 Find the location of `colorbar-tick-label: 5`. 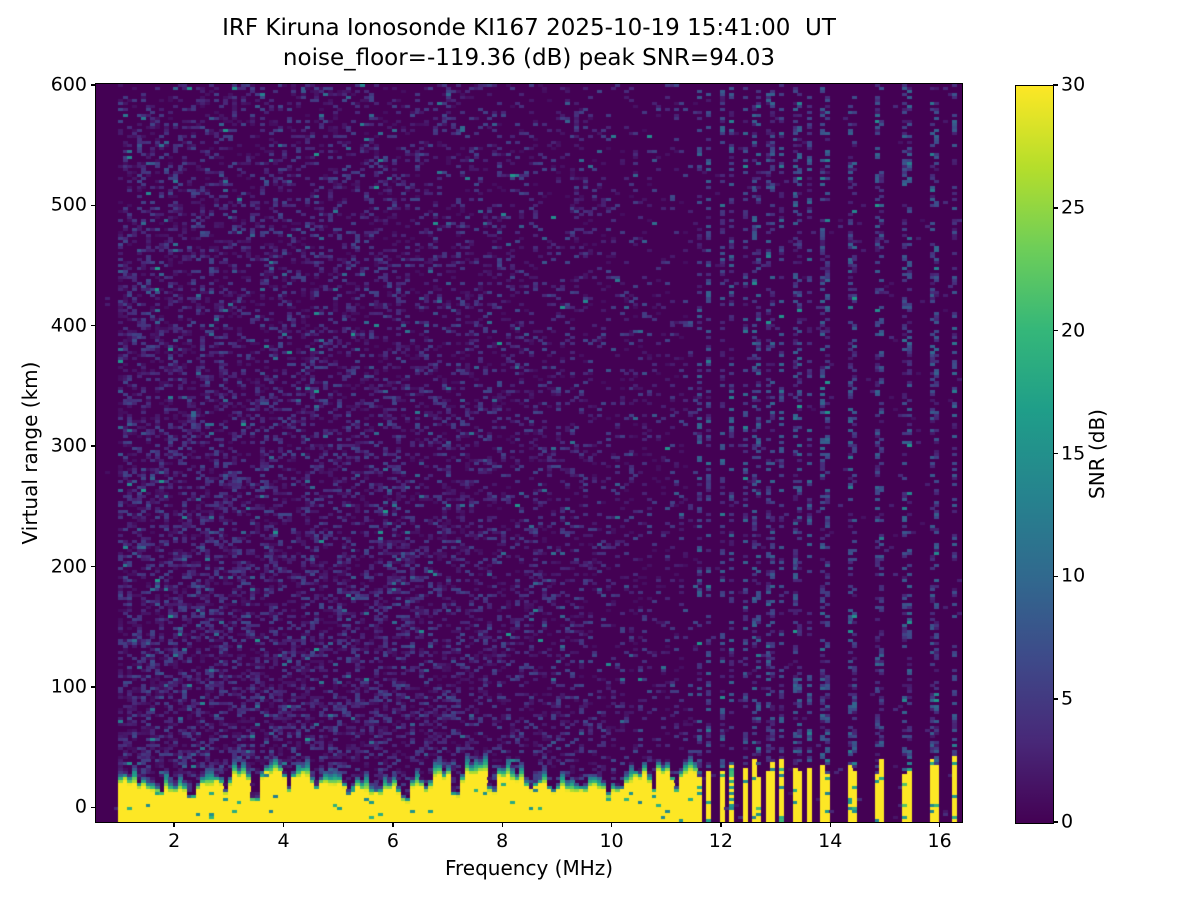

colorbar-tick-label: 5 is located at coordinates (1067, 698).